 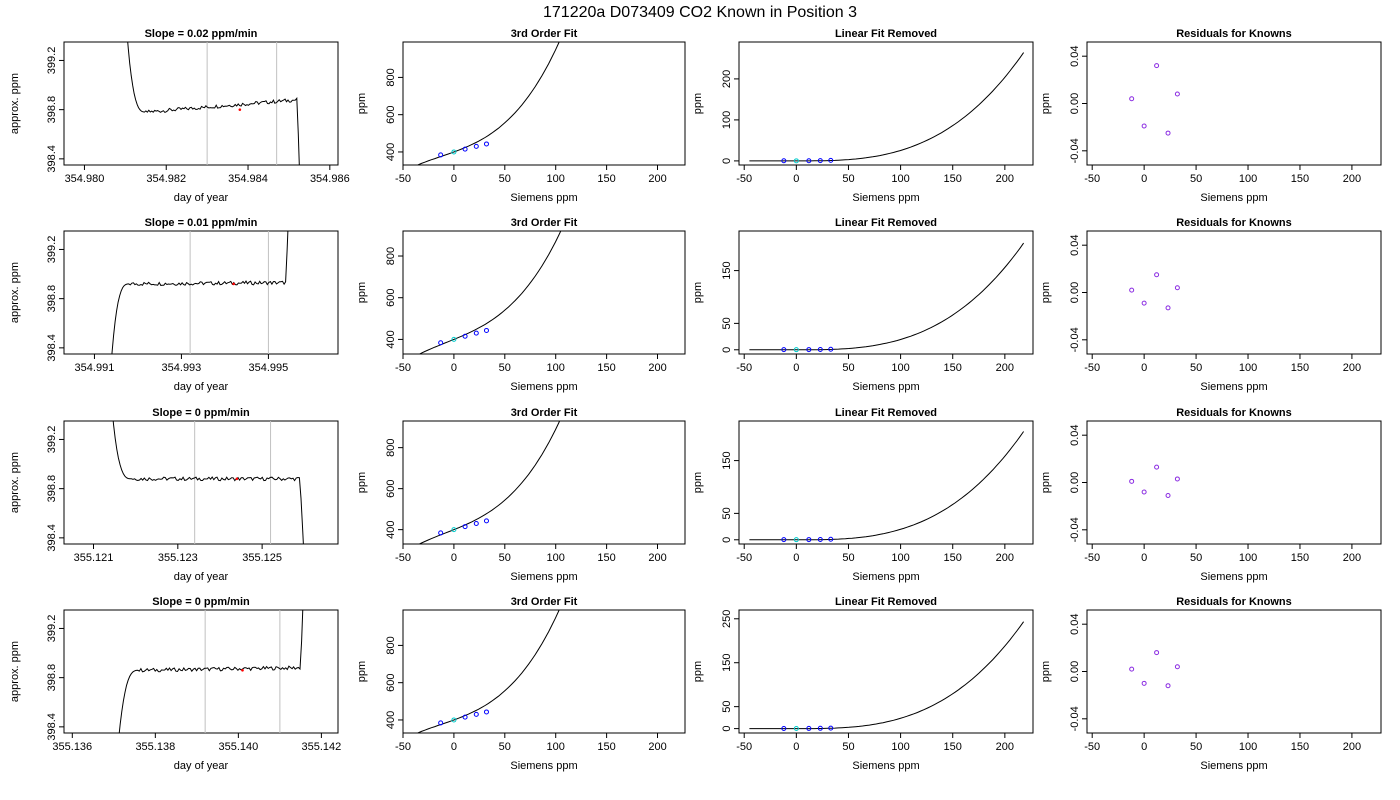 I want to click on x-tick-label: 354.995, so click(x=269, y=368).